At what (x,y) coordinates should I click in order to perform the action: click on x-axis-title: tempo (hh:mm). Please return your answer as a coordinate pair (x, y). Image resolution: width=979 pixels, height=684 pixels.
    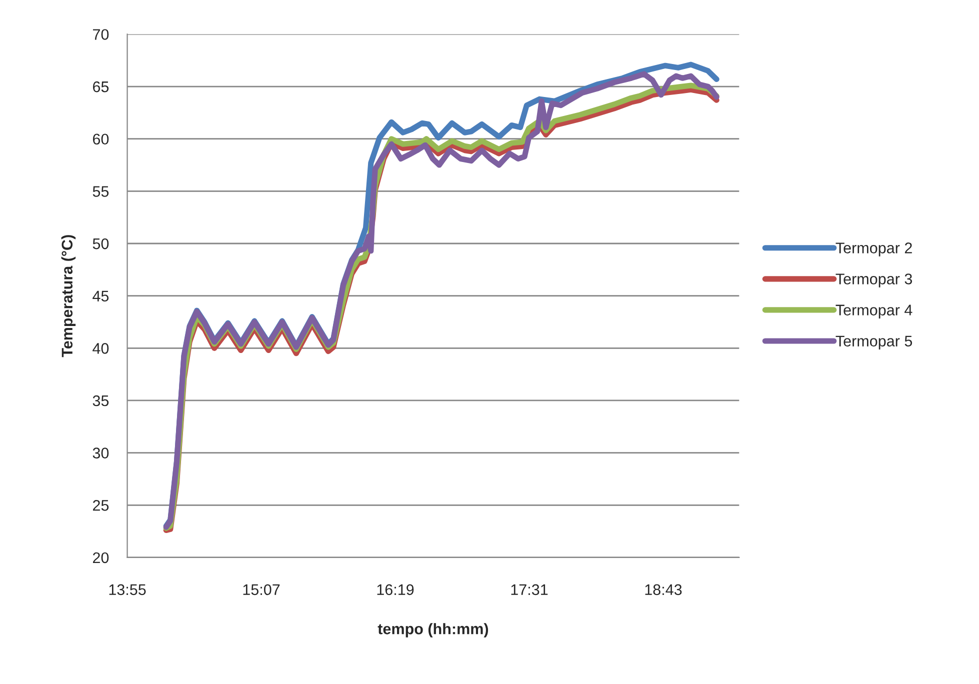
    Looking at the image, I should click on (433, 630).